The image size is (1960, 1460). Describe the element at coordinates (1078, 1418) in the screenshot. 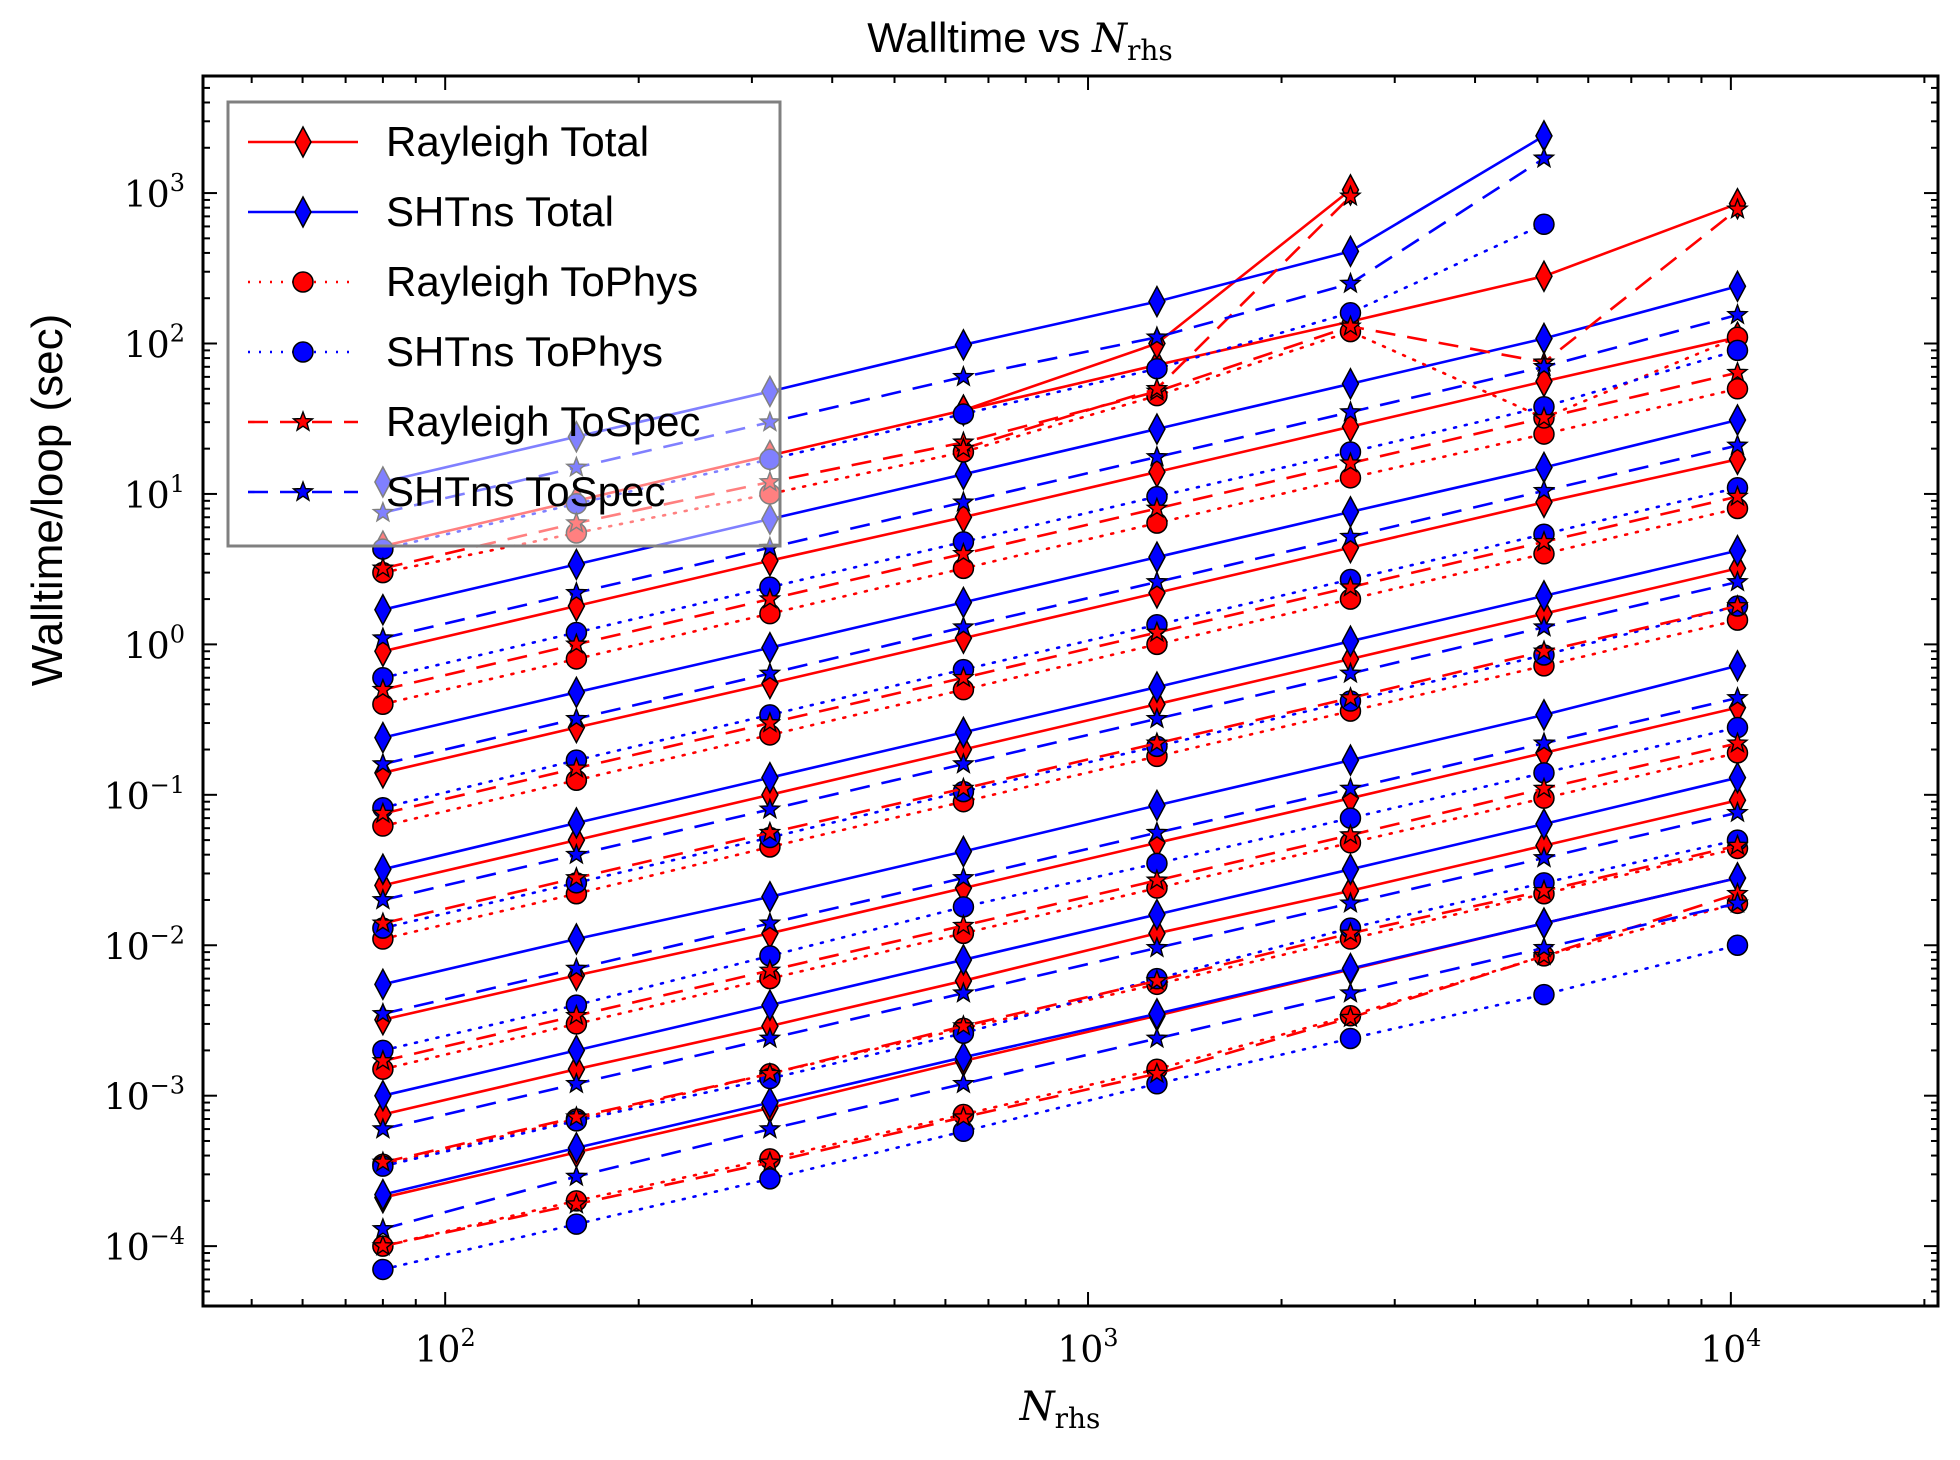

I see `x-axis-label-sub: rhs` at that location.